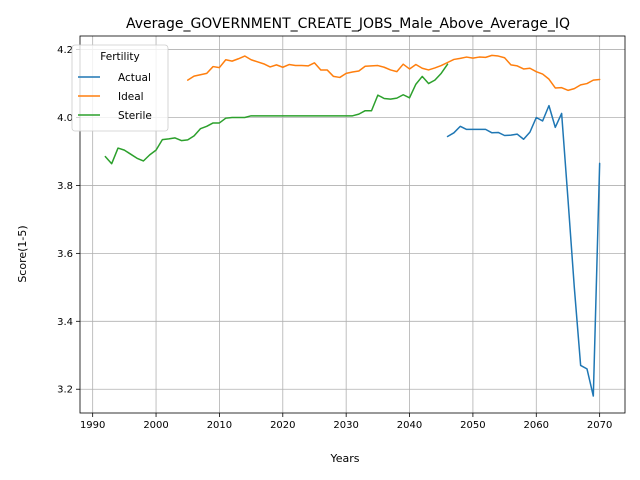 Image resolution: width=640 pixels, height=480 pixels. I want to click on legend-label-ideal: Ideal, so click(131, 97).